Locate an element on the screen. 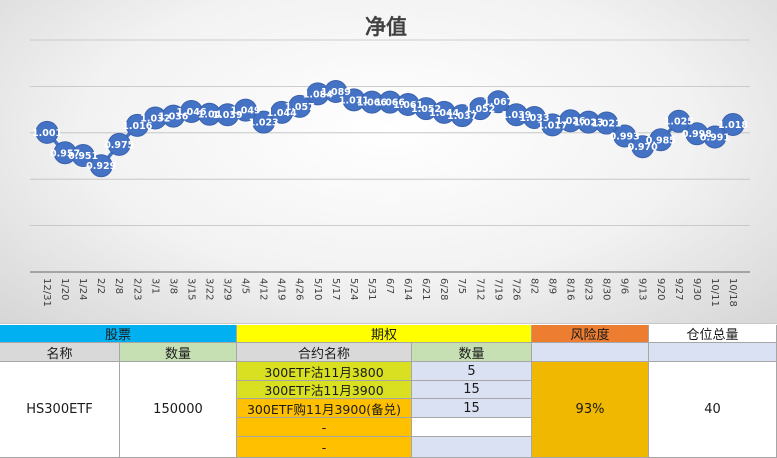  x-tick-label: 10/11 is located at coordinates (714, 292).